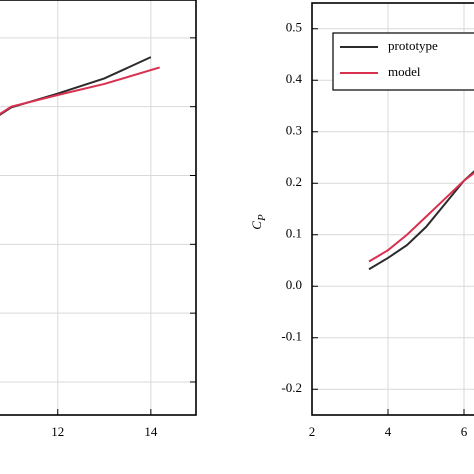 The height and width of the screenshot is (474, 474). What do you see at coordinates (258, 222) in the screenshot?
I see `y-axis-label: CP` at bounding box center [258, 222].